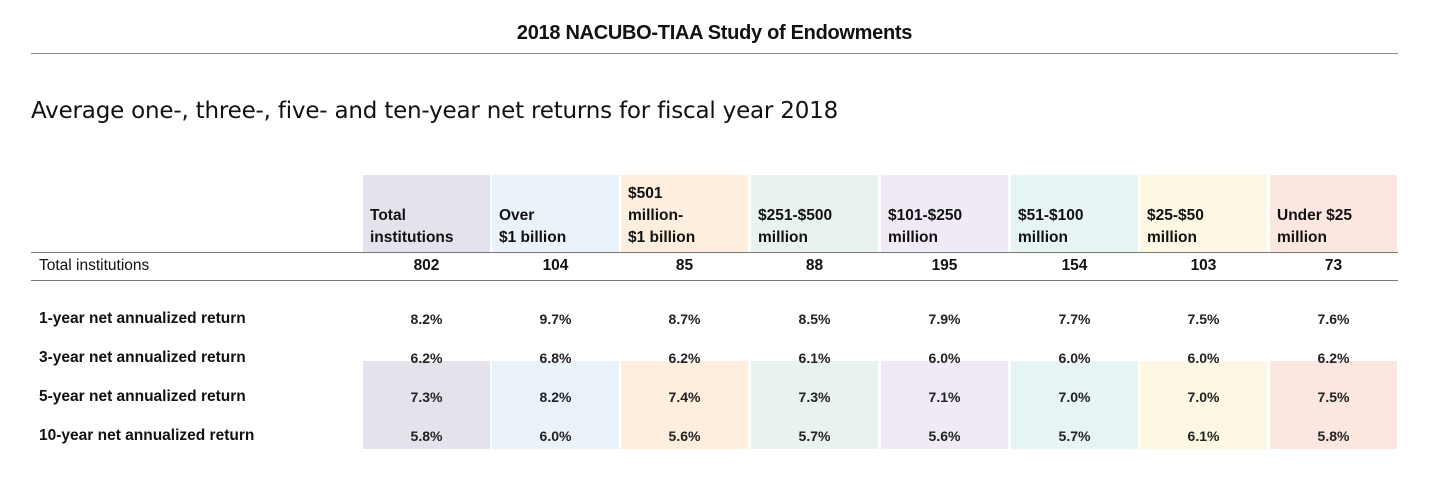 This screenshot has width=1429, height=477. I want to click on column-header-5: $101-$250 million, so click(941, 212).